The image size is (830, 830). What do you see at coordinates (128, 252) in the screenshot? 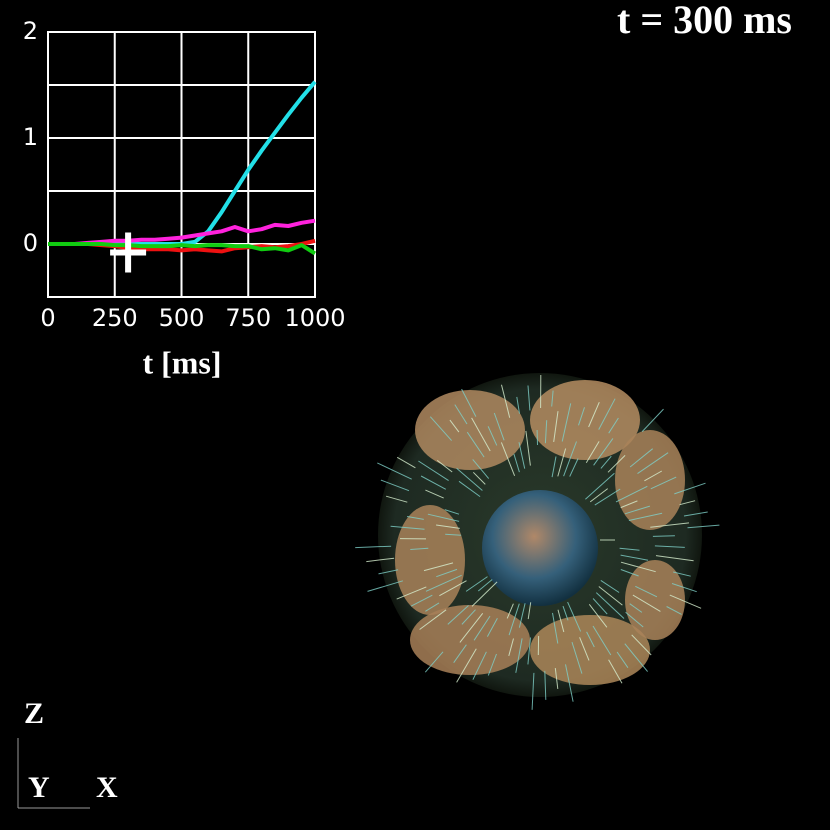
I see `time-cursor` at bounding box center [128, 252].